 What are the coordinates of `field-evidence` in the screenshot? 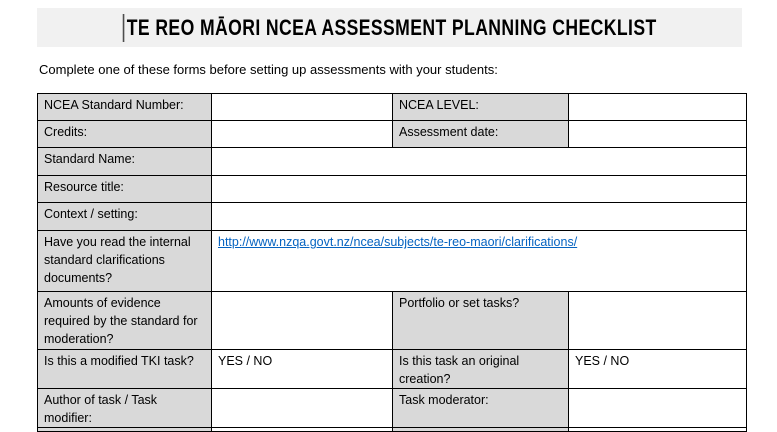 It's located at (302, 320).